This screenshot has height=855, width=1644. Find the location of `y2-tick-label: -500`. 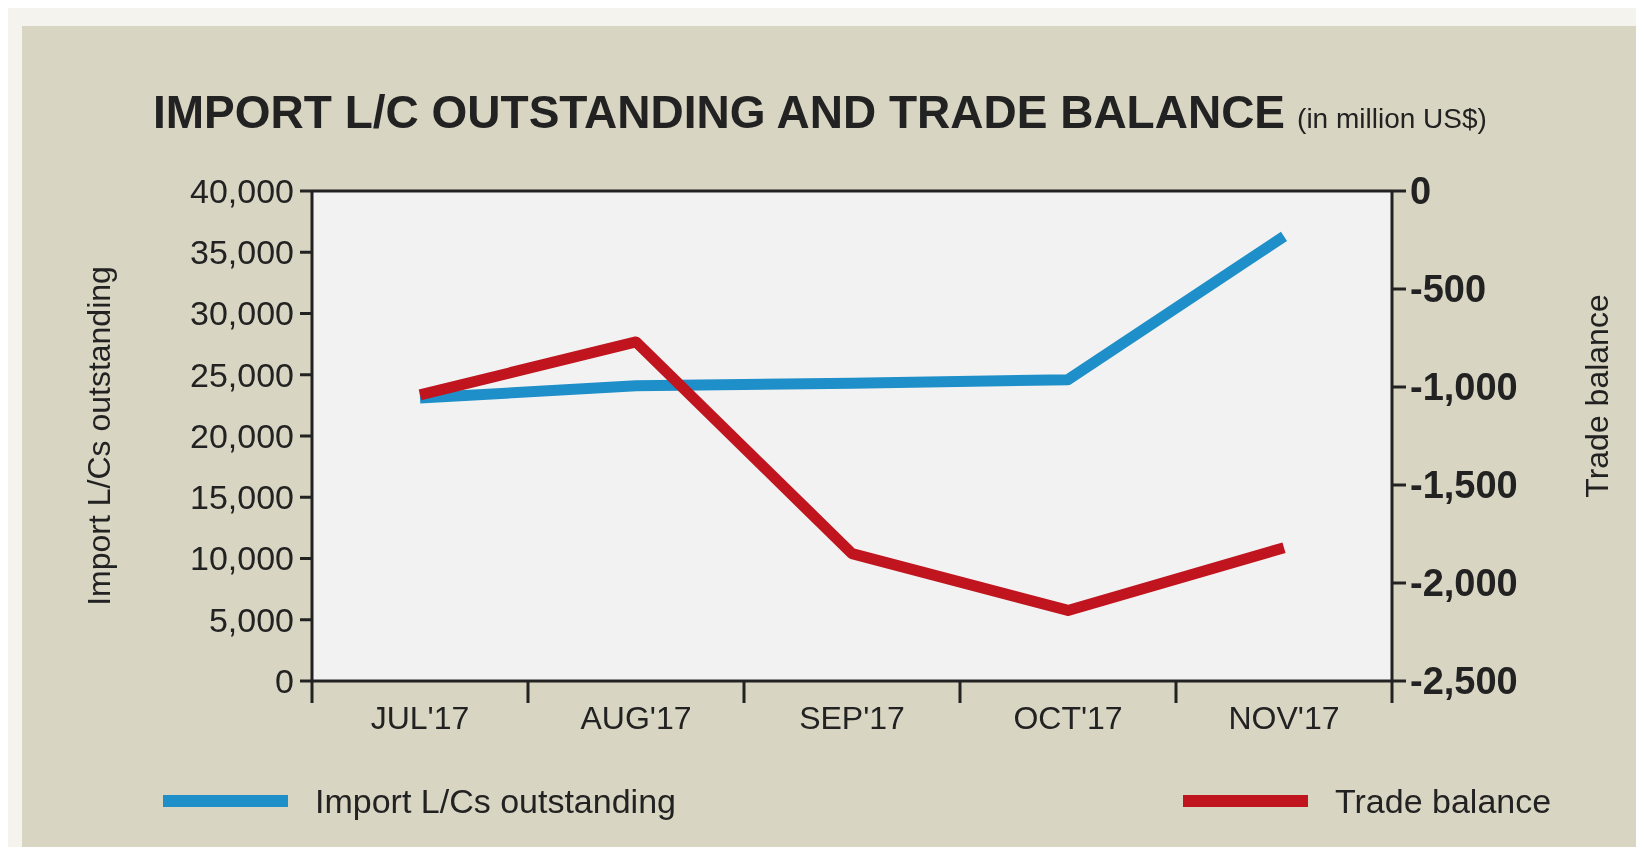

y2-tick-label: -500 is located at coordinates (1448, 289).